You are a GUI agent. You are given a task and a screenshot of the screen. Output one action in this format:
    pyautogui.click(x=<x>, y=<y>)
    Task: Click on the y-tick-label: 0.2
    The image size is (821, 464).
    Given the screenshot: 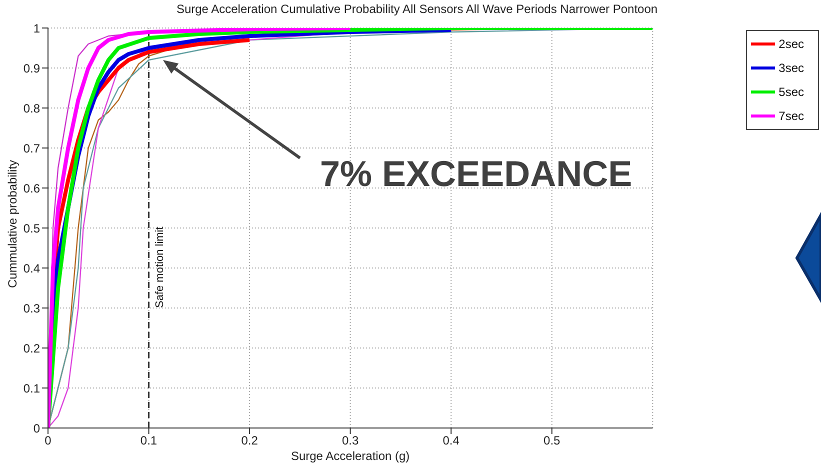 What is the action you would take?
    pyautogui.click(x=31, y=348)
    